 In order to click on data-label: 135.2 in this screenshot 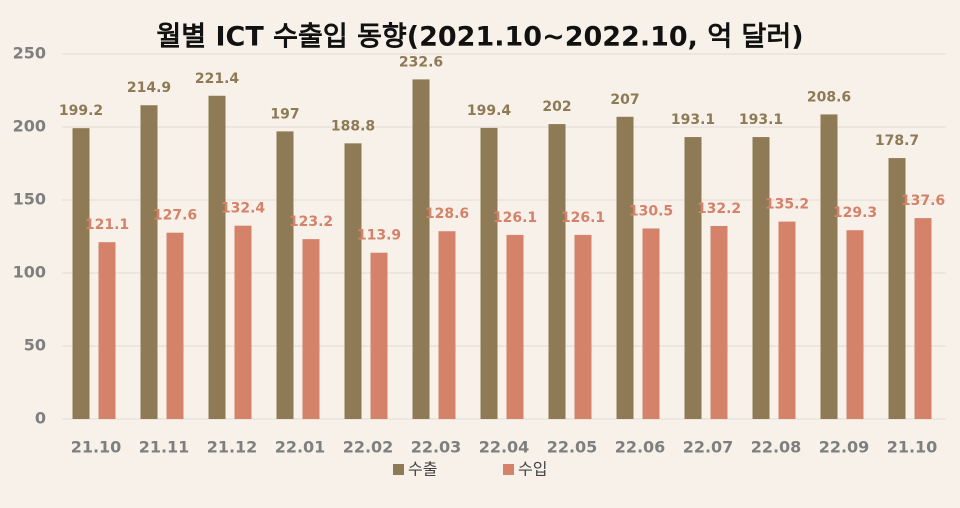, I will do `click(787, 205)`.